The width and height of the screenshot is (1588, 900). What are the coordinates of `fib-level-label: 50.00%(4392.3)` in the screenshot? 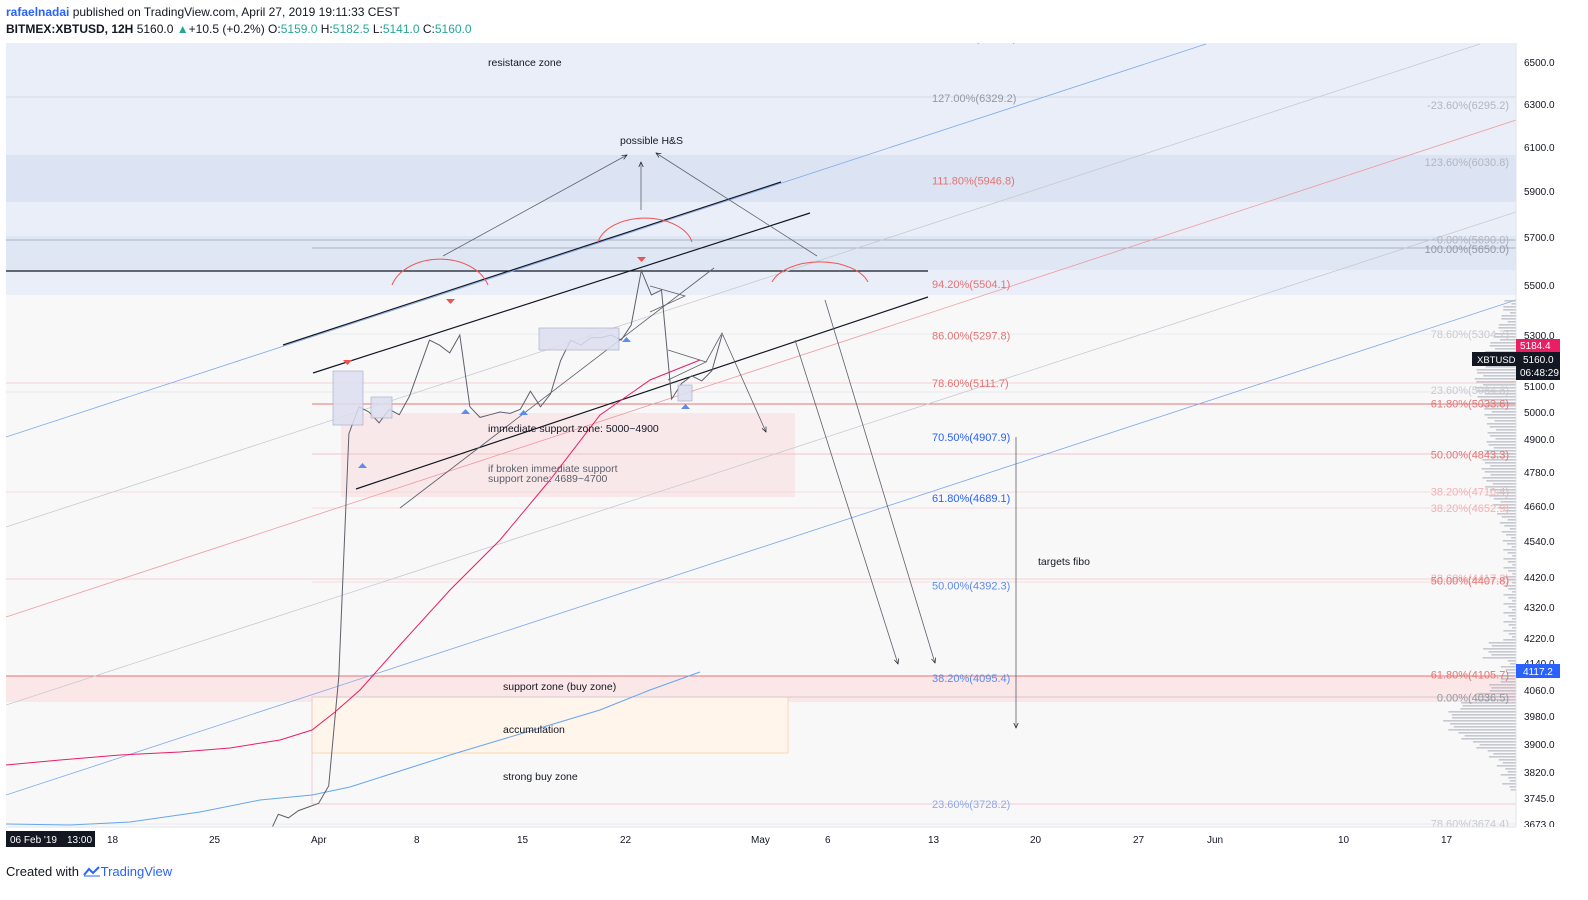 It's located at (971, 586).